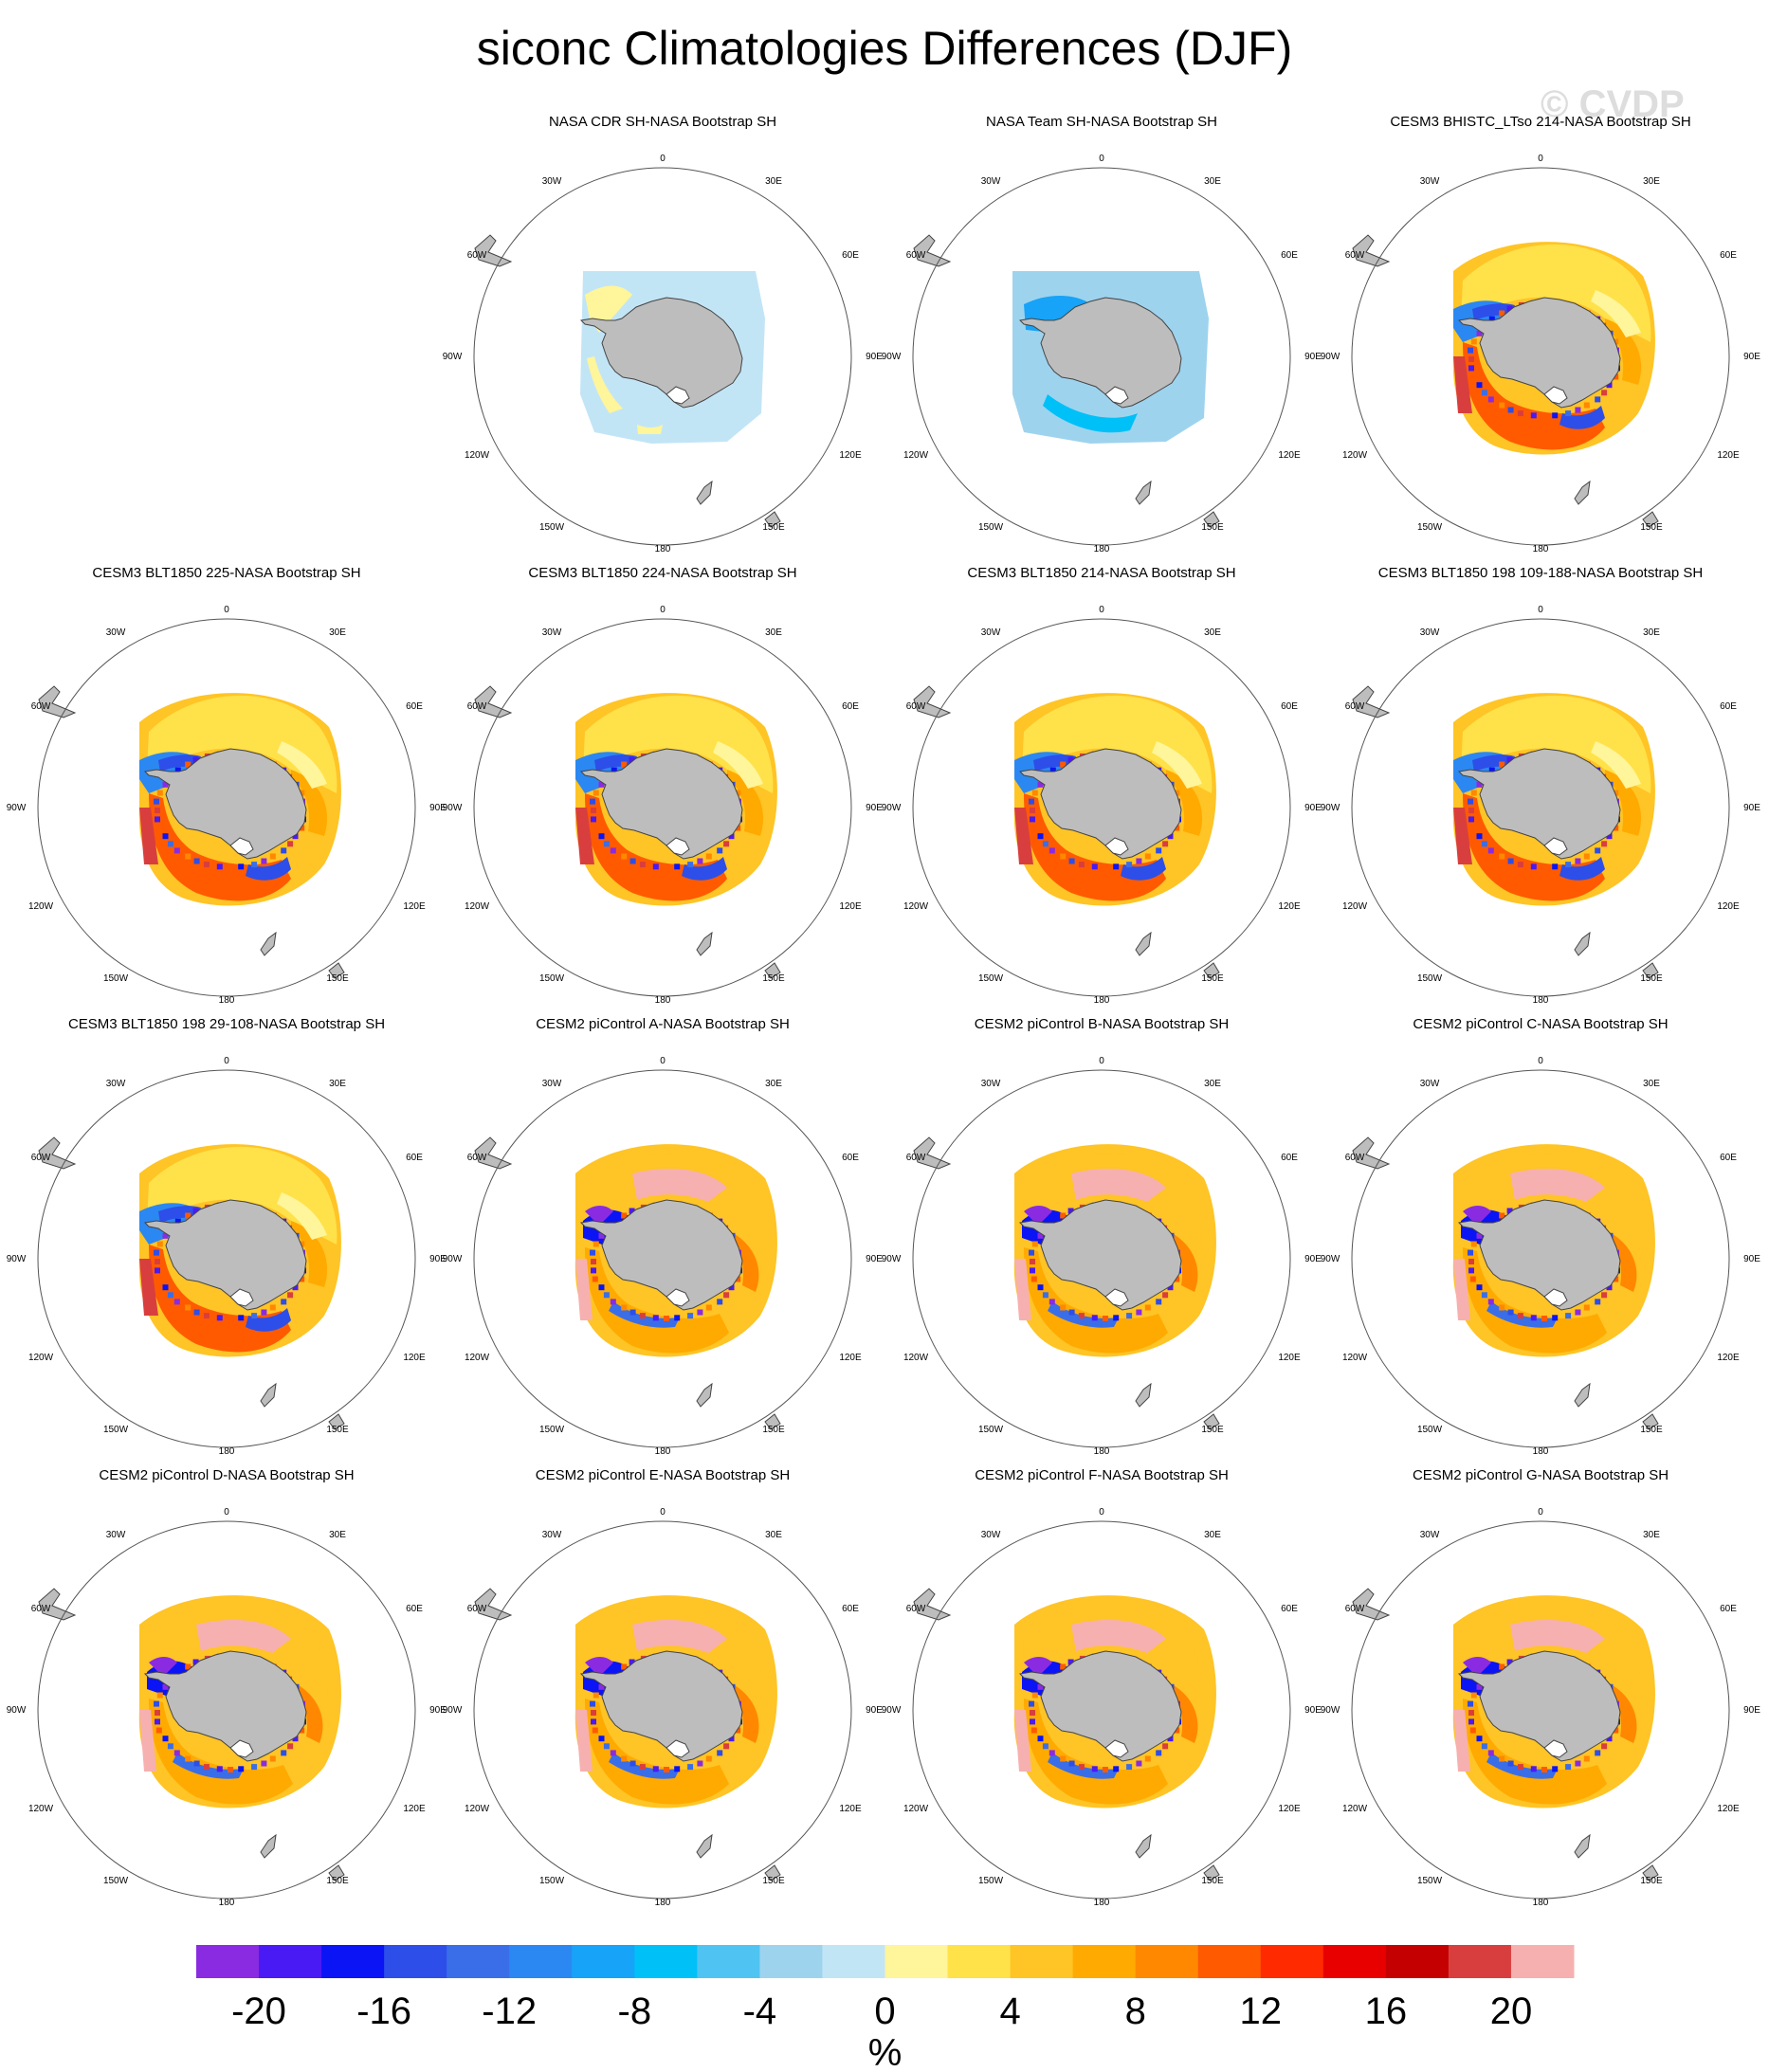 The height and width of the screenshot is (2072, 1769). Describe the element at coordinates (453, 1710) in the screenshot. I see `longitude-label: 90W` at that location.